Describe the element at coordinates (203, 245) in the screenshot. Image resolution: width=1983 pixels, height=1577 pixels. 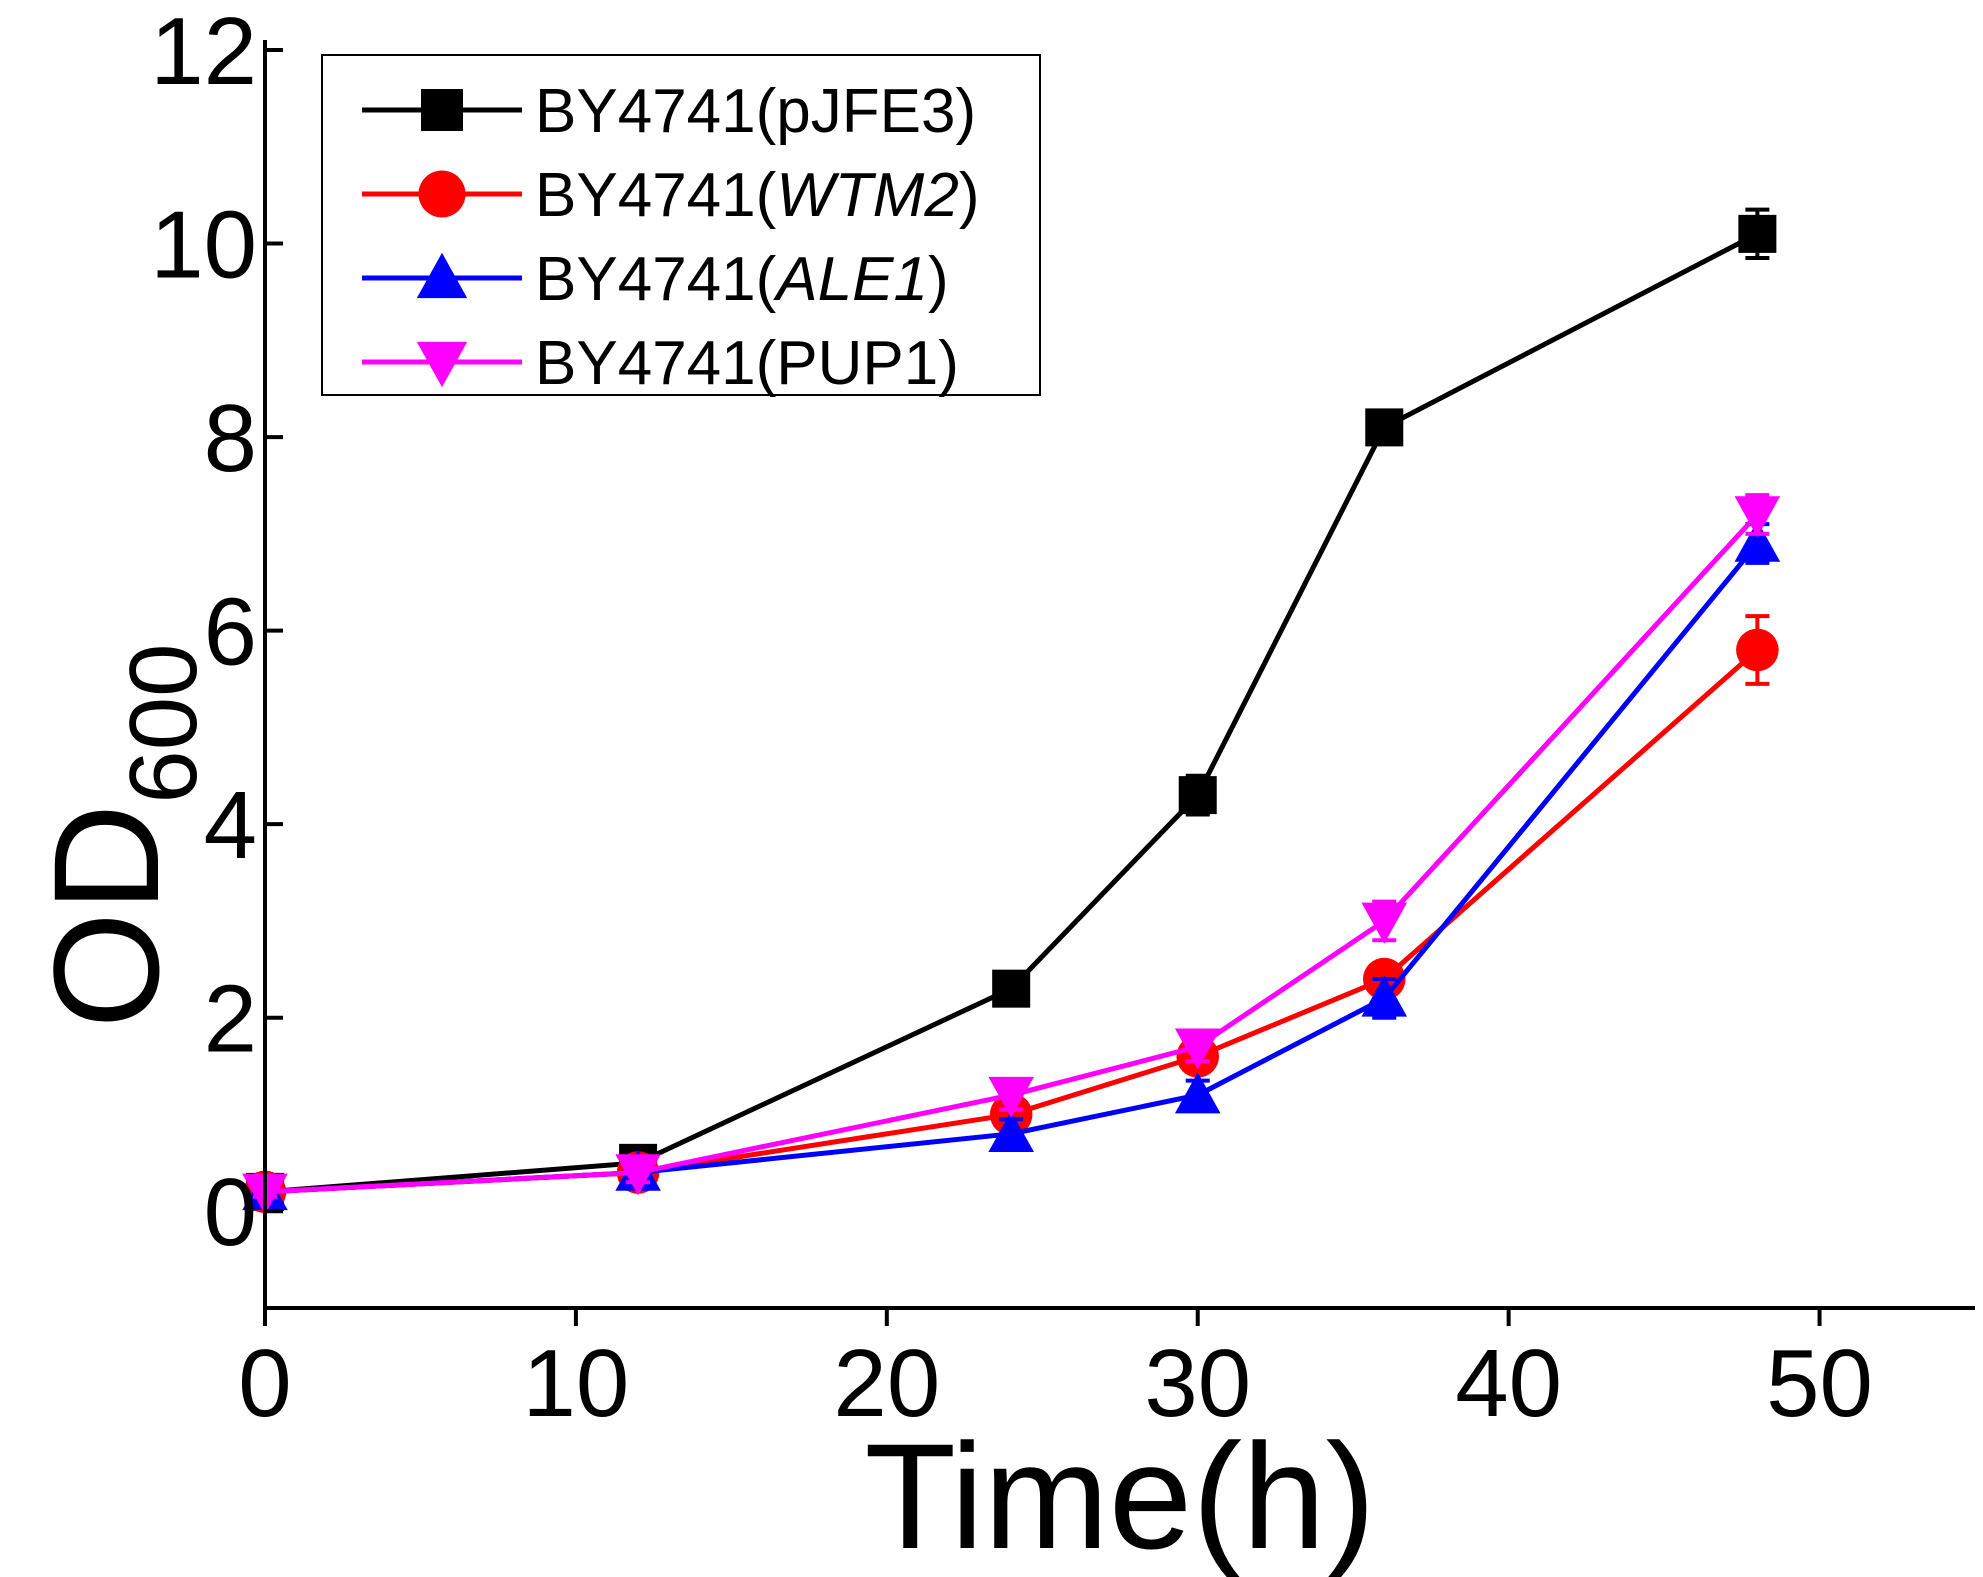
I see `y-tick-label: 10` at that location.